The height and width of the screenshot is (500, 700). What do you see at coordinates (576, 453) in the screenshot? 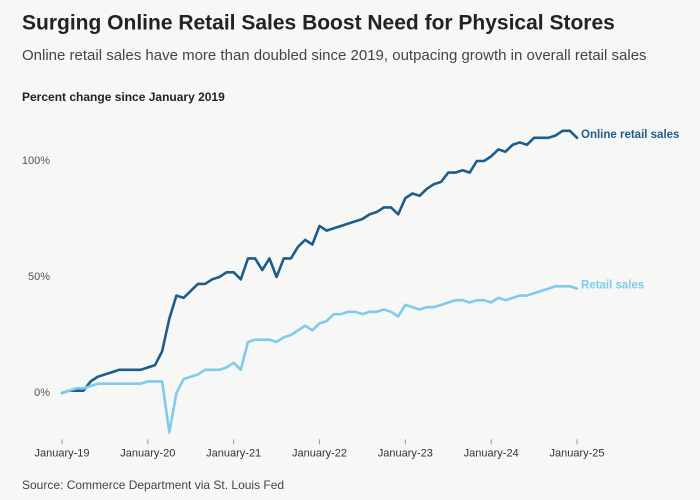
I see `x-tick-label: January-25` at bounding box center [576, 453].